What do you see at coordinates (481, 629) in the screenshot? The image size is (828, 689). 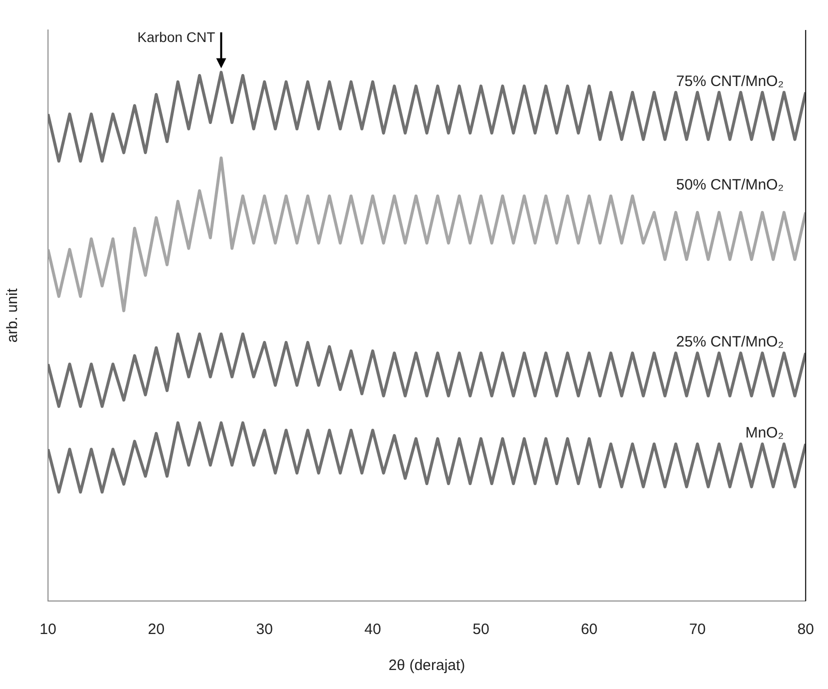 I see `x-tick-label: 50` at bounding box center [481, 629].